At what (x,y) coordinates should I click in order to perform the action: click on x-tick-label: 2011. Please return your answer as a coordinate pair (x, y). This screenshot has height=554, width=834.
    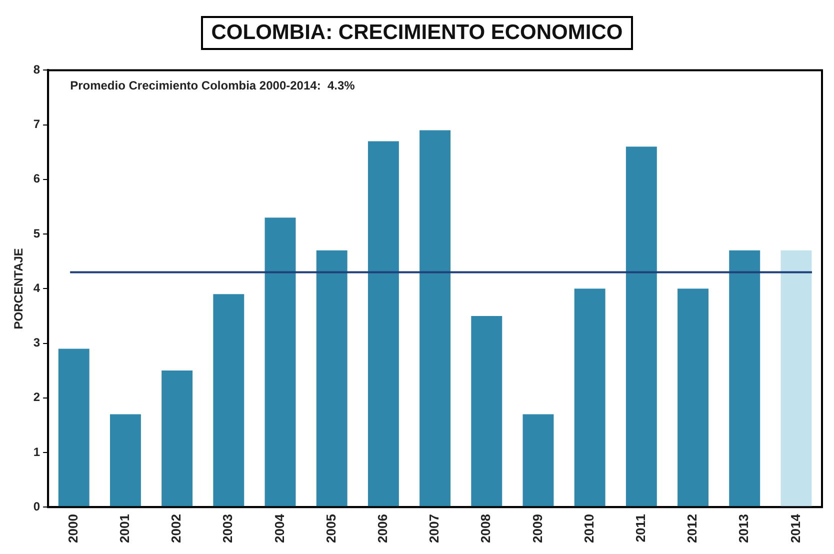
    Looking at the image, I should click on (640, 528).